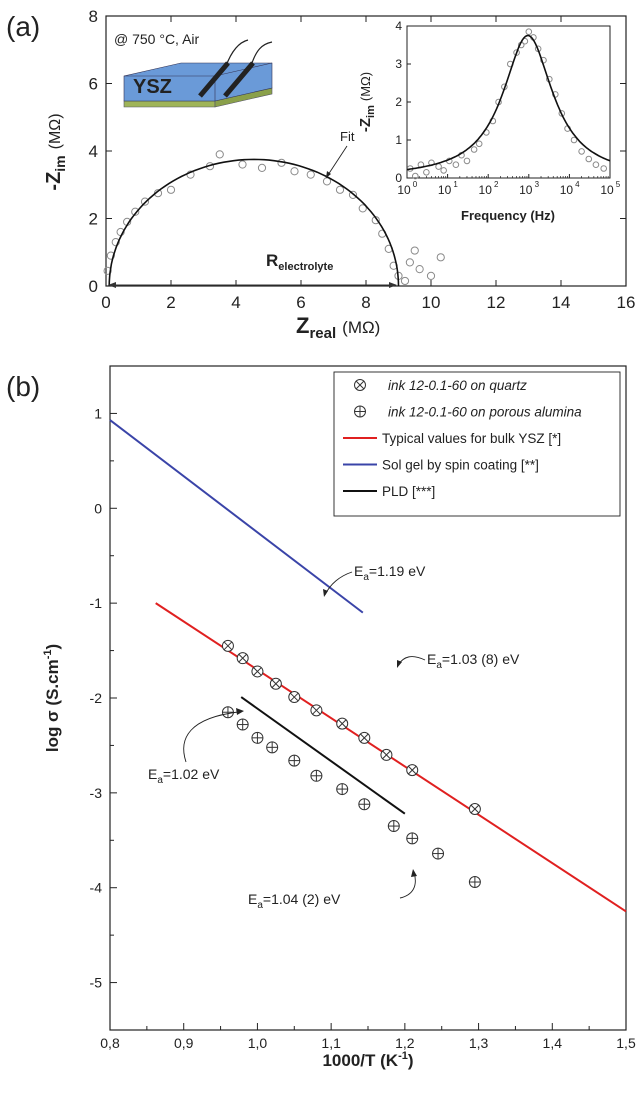  I want to click on a-x-tick-label: 2, so click(170, 302).